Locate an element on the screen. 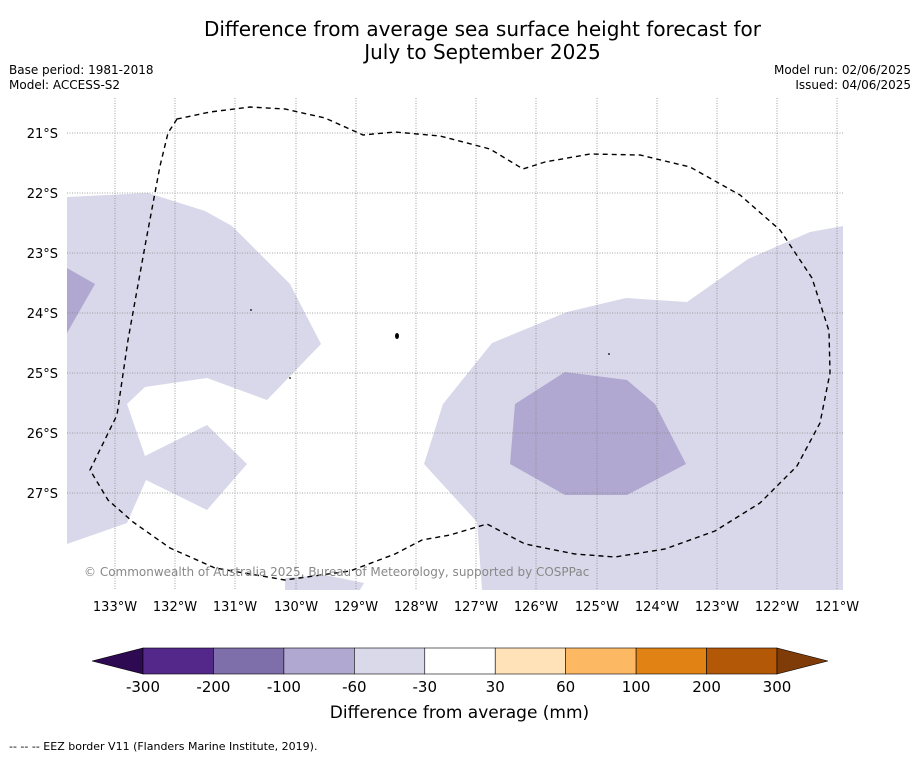  colorbar-extend-min is located at coordinates (117, 661).